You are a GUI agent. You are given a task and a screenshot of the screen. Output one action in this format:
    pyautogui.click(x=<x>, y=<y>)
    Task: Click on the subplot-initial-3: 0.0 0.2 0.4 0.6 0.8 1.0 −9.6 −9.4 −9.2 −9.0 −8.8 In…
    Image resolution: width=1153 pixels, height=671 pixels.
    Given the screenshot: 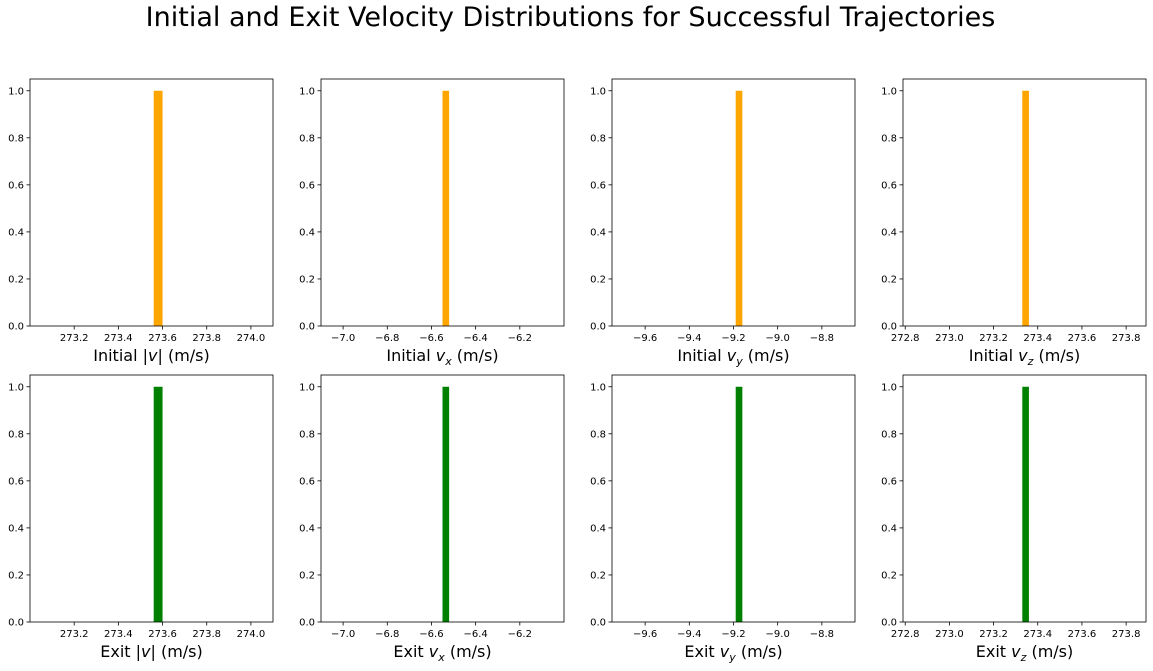 What is the action you would take?
    pyautogui.click(x=723, y=223)
    